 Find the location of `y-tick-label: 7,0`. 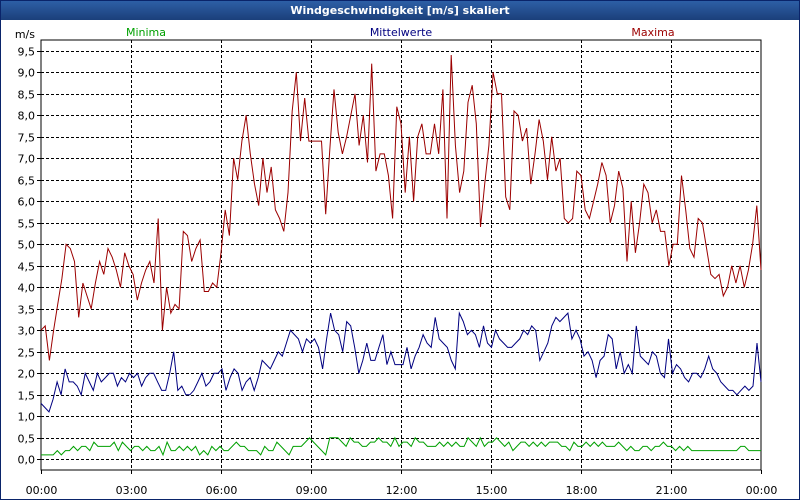

y-tick-label: 7,0 is located at coordinates (27, 159).